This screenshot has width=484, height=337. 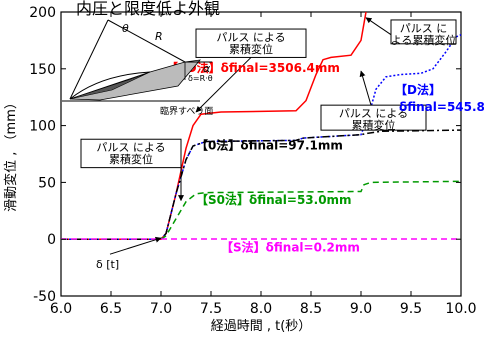 What do you see at coordinates (251, 49) in the screenshot?
I see `callout-text-c1: 累積変位` at bounding box center [251, 49].